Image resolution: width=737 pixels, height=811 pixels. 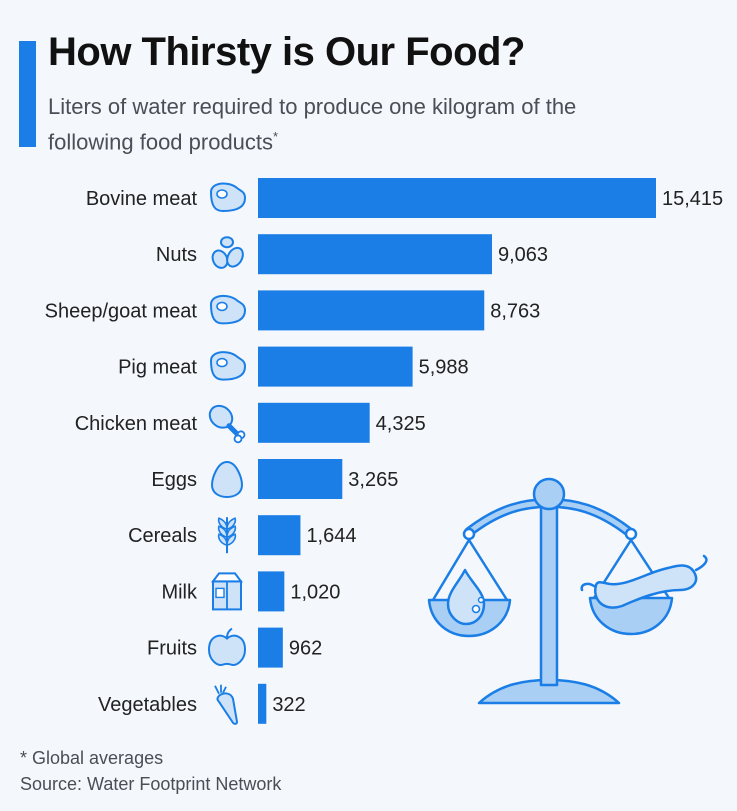 What do you see at coordinates (314, 422) in the screenshot?
I see `bar-chicken-meat` at bounding box center [314, 422].